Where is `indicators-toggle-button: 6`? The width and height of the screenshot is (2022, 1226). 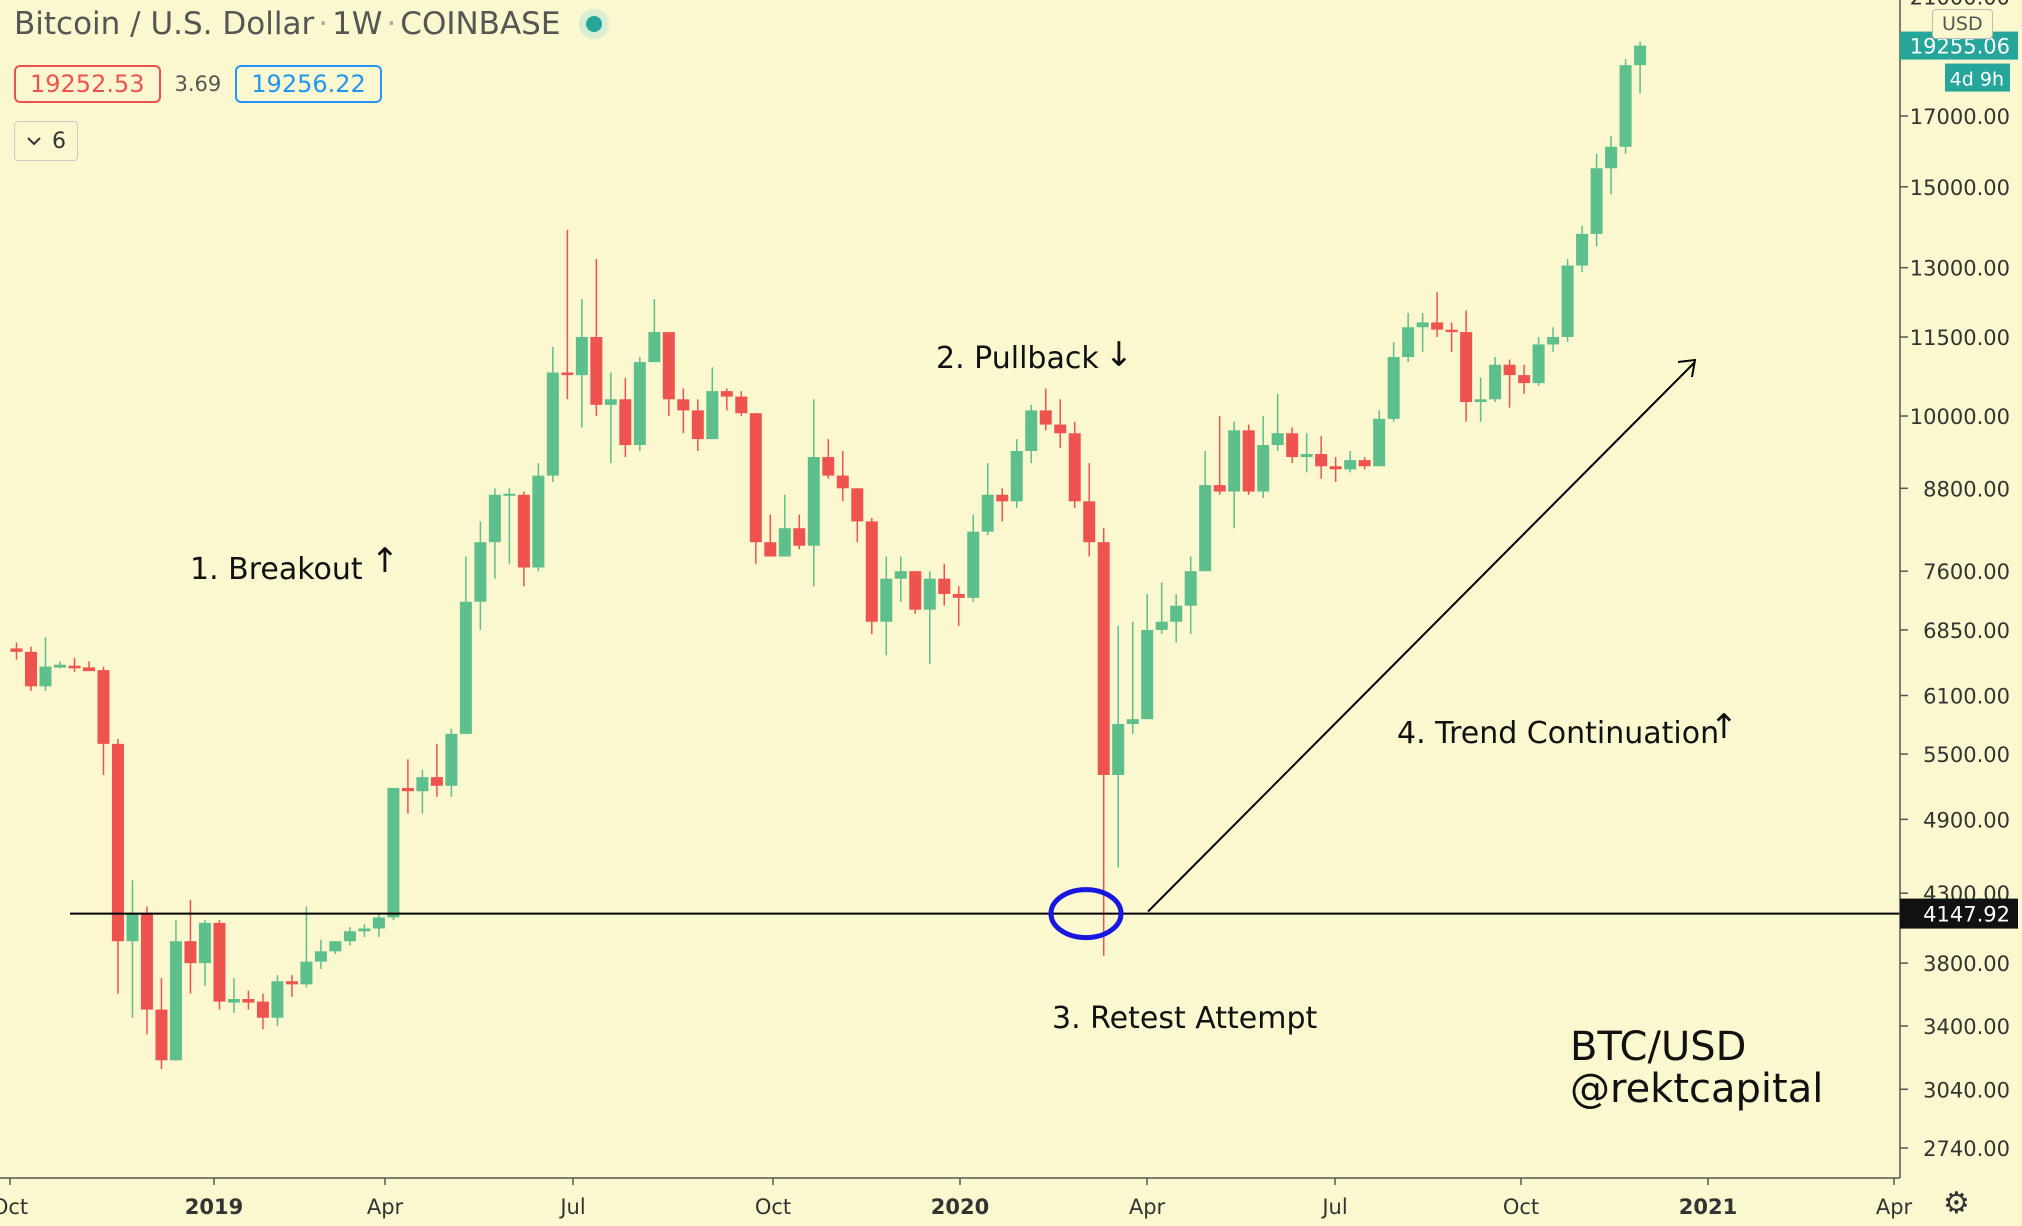 indicators-toggle-button: 6 is located at coordinates (46, 141).